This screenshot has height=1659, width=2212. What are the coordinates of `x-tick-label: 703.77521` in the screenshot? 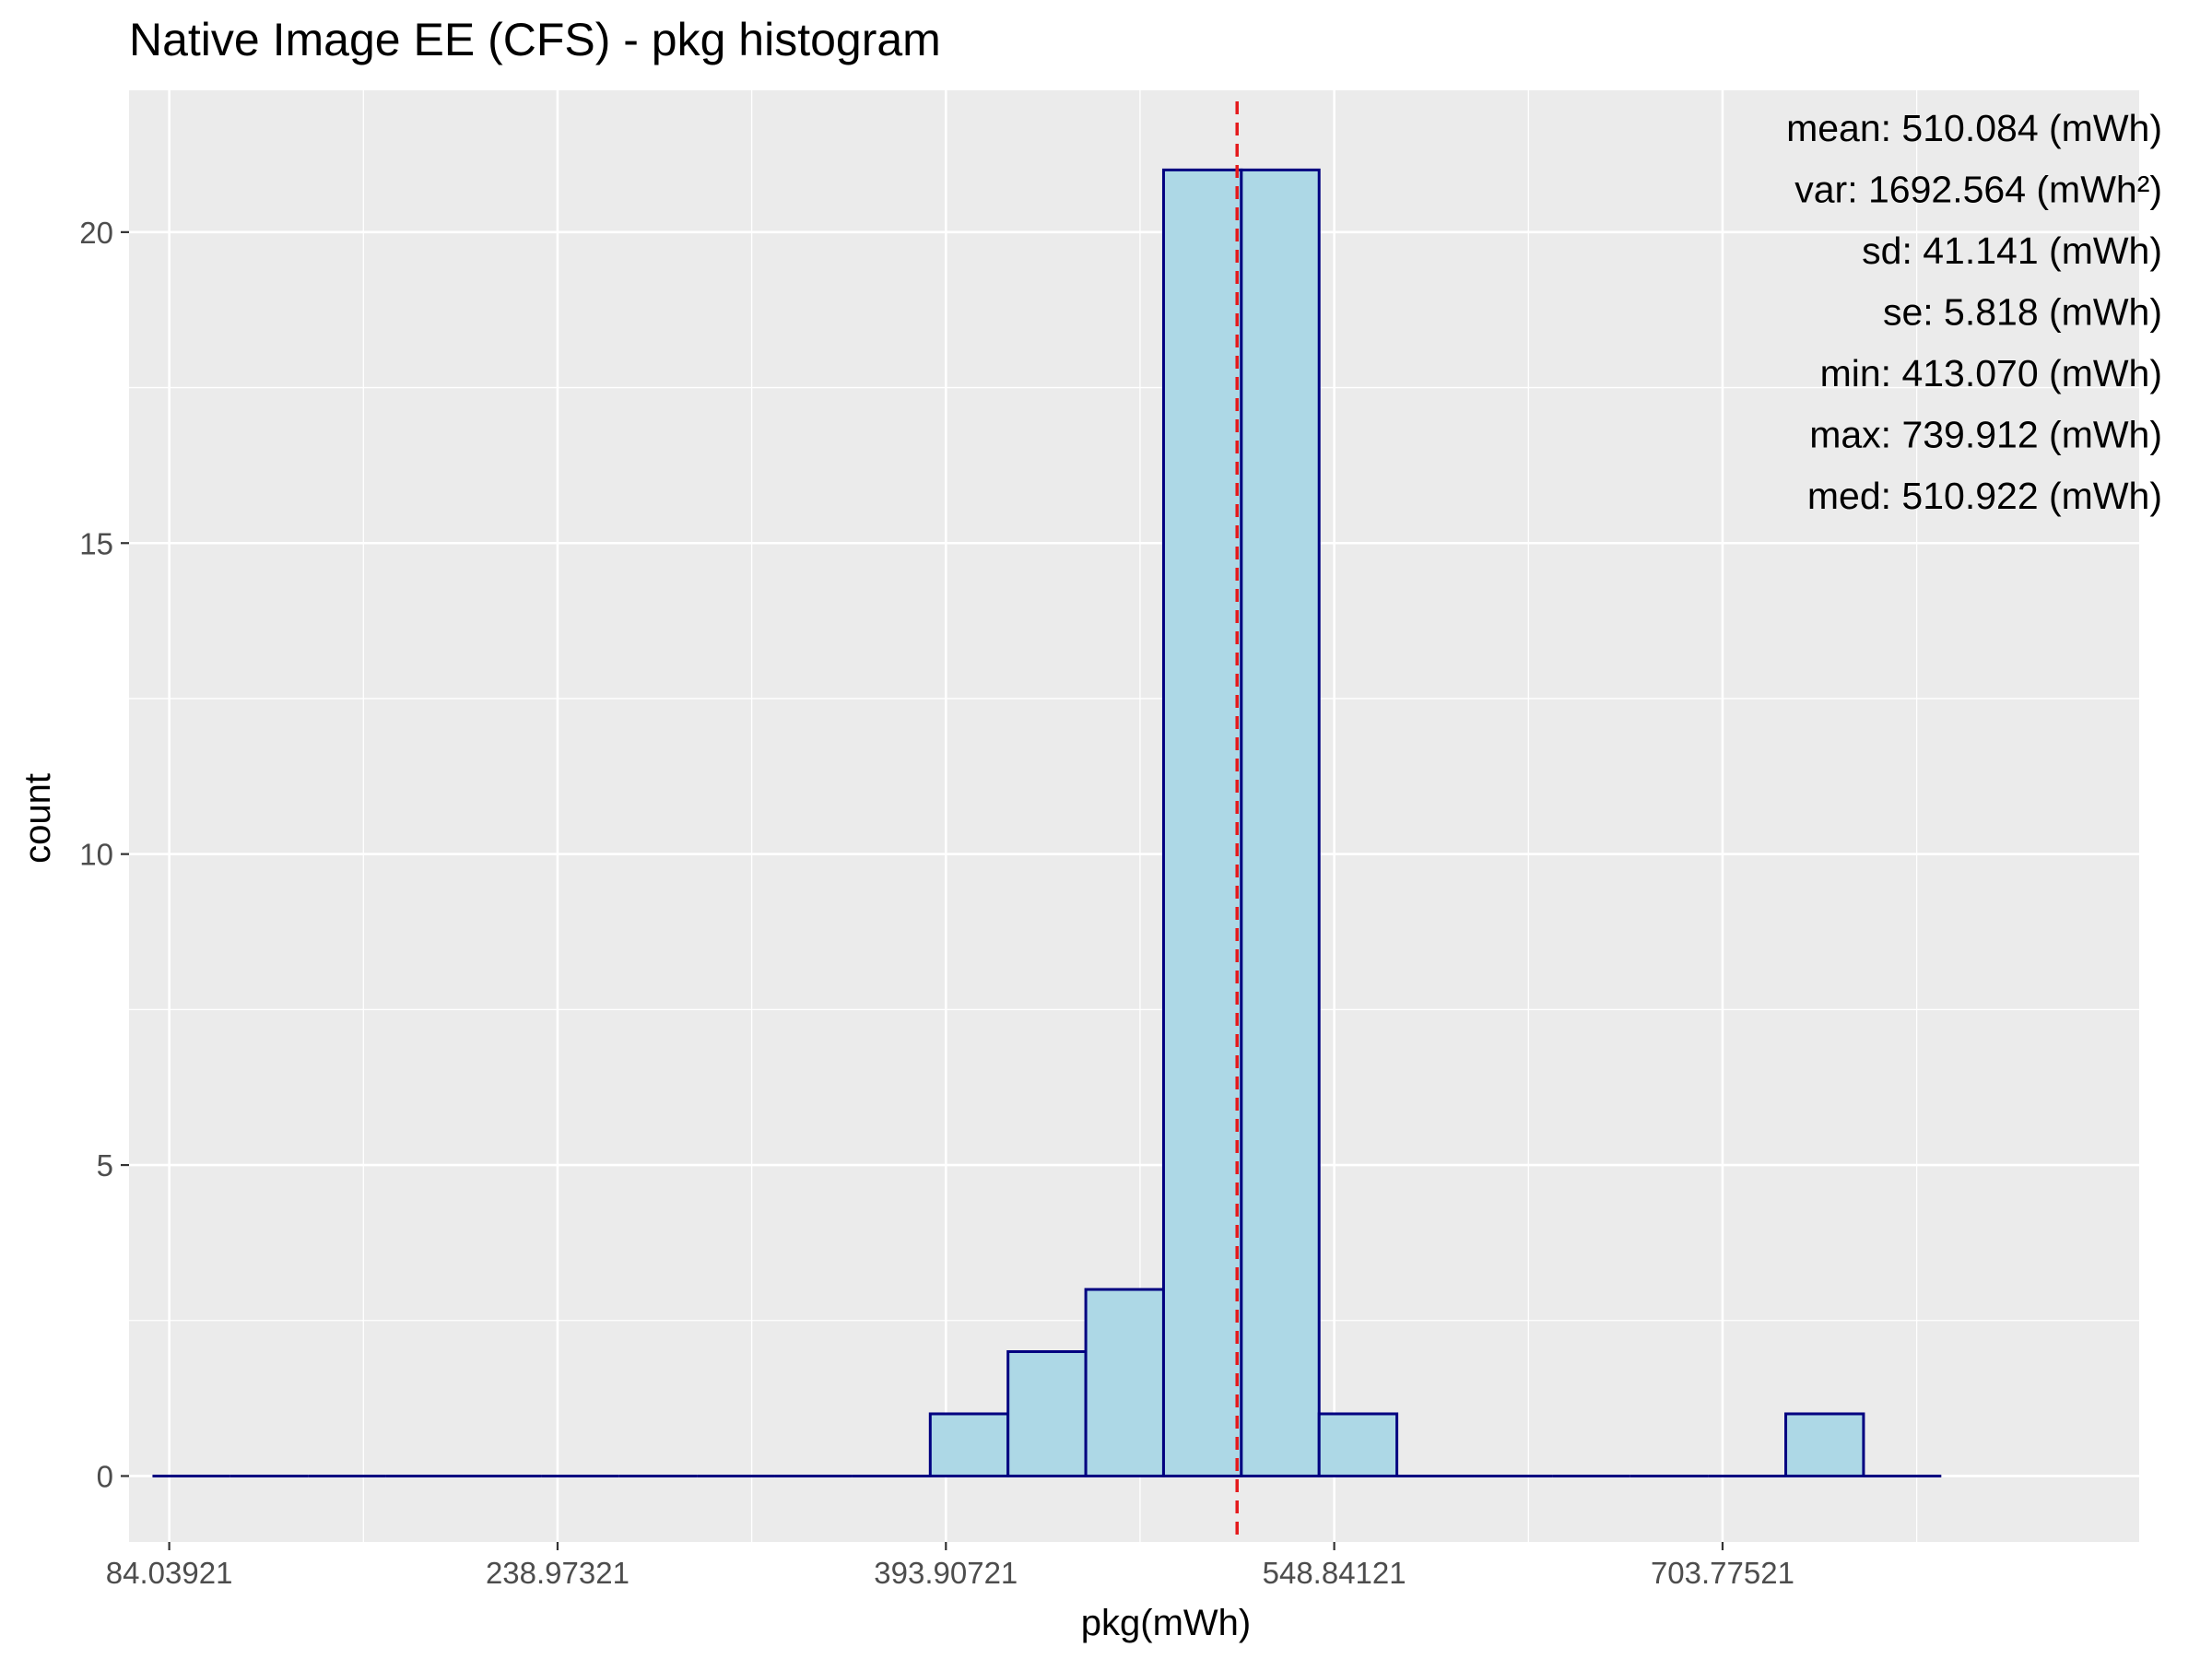 It's located at (1722, 1573).